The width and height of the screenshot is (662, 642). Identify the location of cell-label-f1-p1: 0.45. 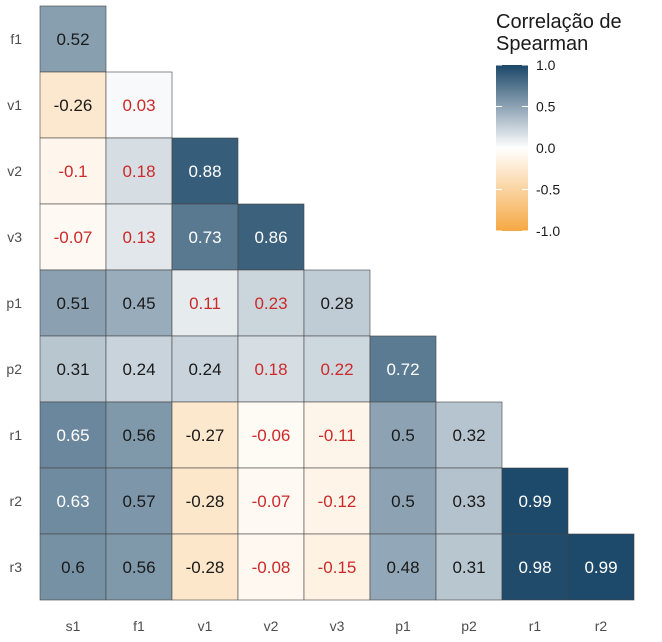
(138, 303).